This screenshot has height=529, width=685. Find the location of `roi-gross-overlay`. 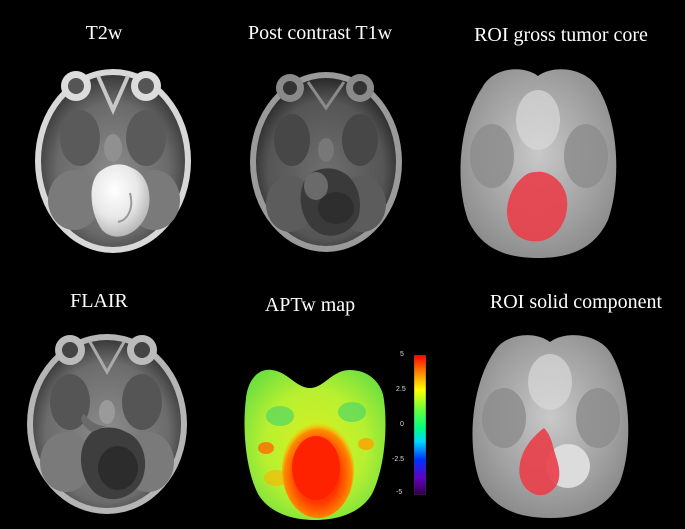

roi-gross-overlay is located at coordinates (537, 206).